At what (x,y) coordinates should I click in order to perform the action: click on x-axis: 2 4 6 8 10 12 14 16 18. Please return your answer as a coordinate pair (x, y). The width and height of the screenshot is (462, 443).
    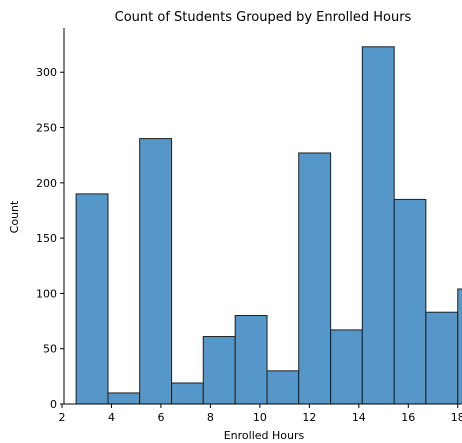
    Looking at the image, I should click on (260, 414).